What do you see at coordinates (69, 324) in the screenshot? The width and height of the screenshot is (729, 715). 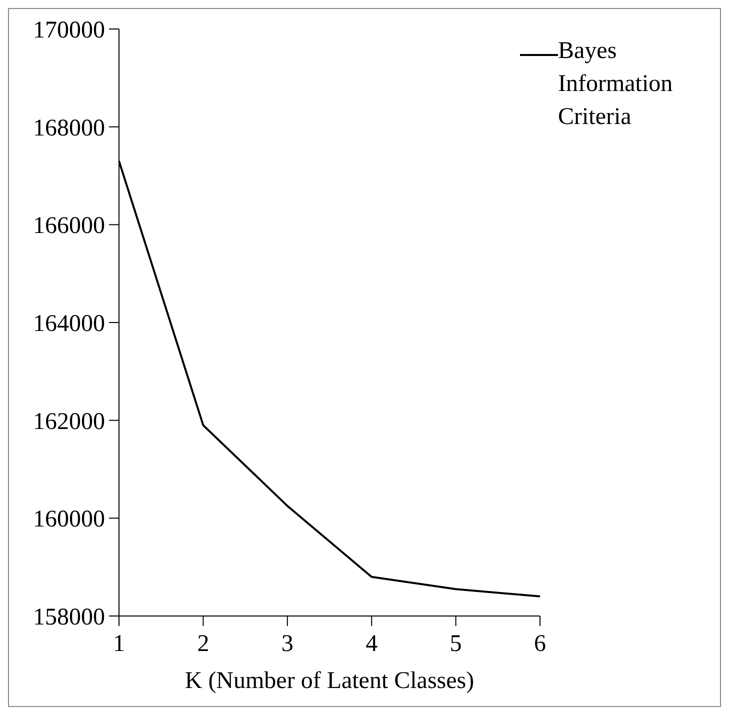 I see `y-tick-label: 164000` at bounding box center [69, 324].